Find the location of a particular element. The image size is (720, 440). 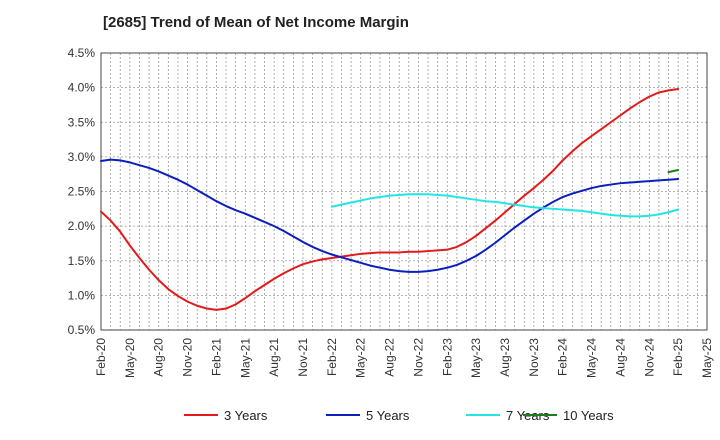

x-tick-label: Feb-22 is located at coordinates (332, 357).